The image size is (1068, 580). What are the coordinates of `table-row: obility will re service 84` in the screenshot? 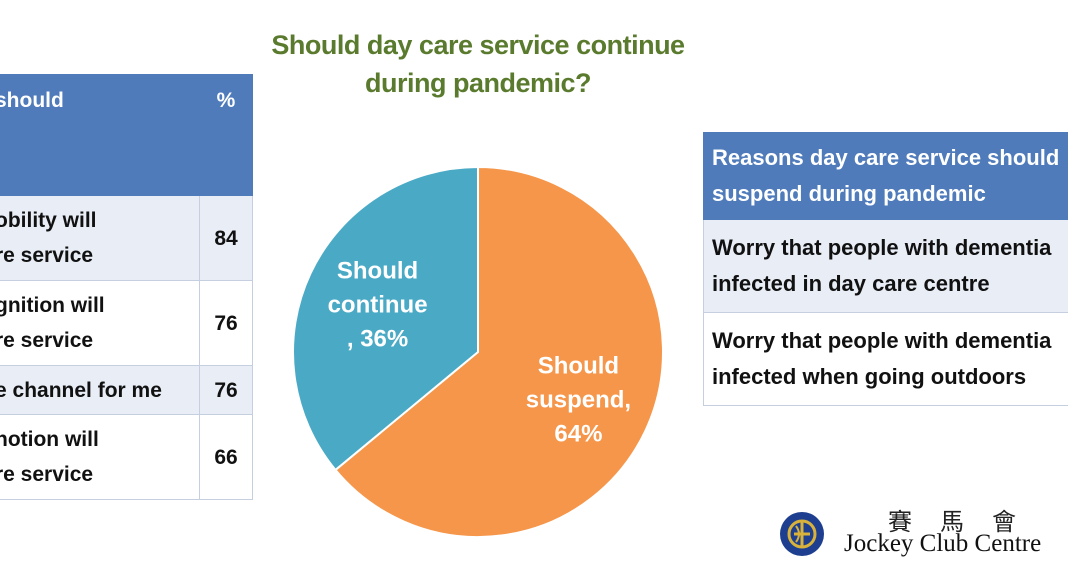 It's located at (126, 238).